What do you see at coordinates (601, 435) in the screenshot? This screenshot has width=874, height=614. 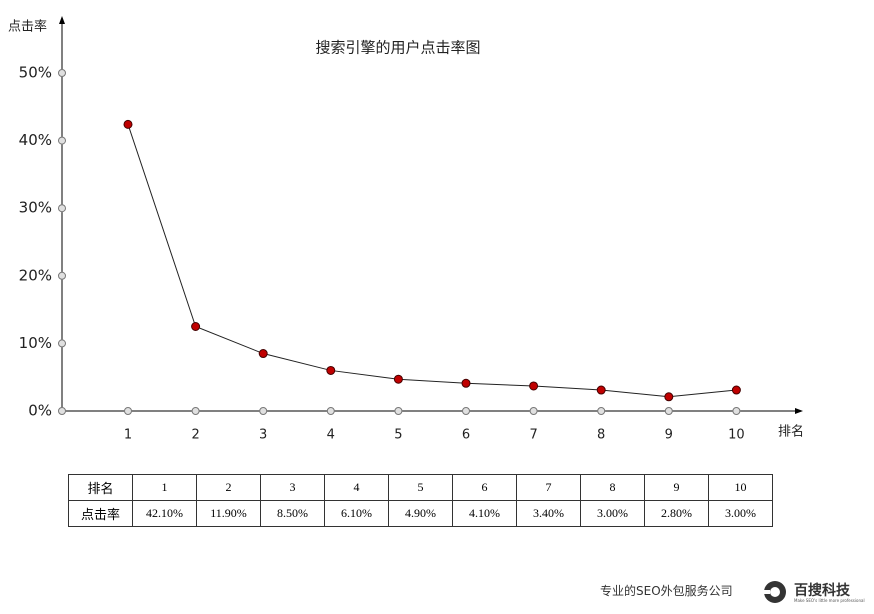 I see `x-tick-label: 8` at bounding box center [601, 435].